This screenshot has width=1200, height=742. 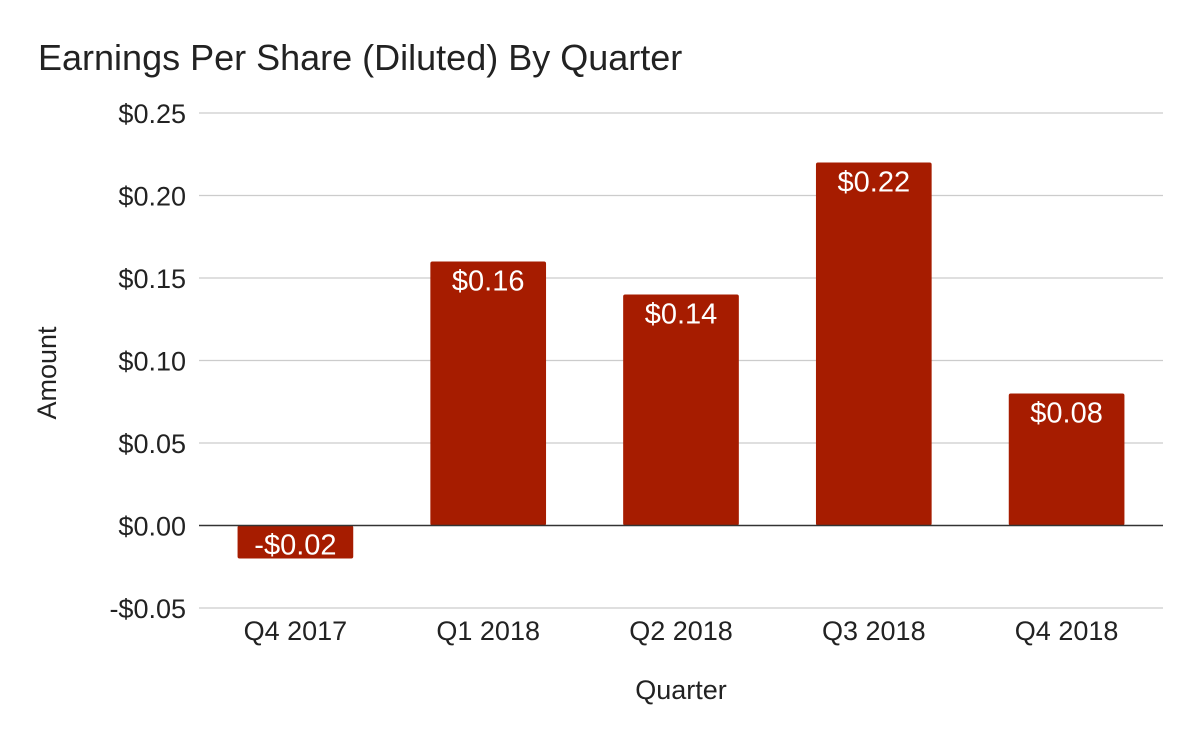 What do you see at coordinates (874, 183) in the screenshot?
I see `data-label: $0.22` at bounding box center [874, 183].